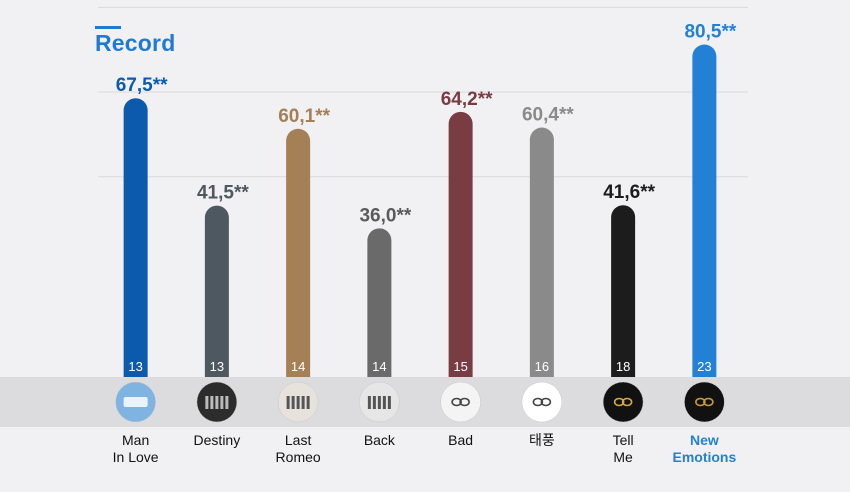 The width and height of the screenshot is (850, 492). What do you see at coordinates (379, 402) in the screenshot?
I see `album-back-icon` at bounding box center [379, 402].